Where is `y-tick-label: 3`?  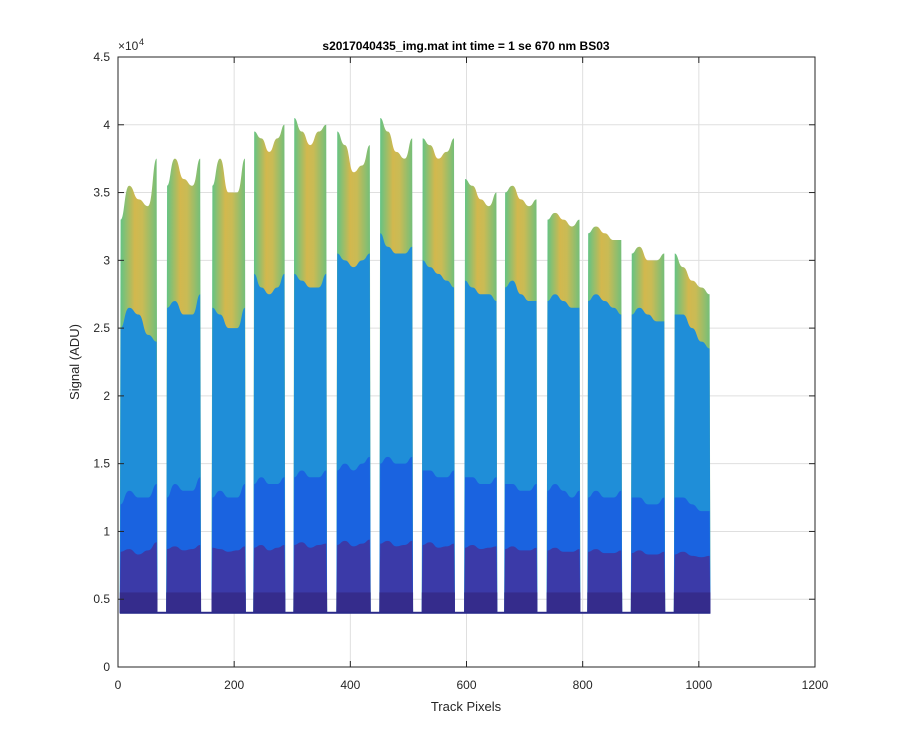
y-tick-label: 3 is located at coordinates (106, 260).